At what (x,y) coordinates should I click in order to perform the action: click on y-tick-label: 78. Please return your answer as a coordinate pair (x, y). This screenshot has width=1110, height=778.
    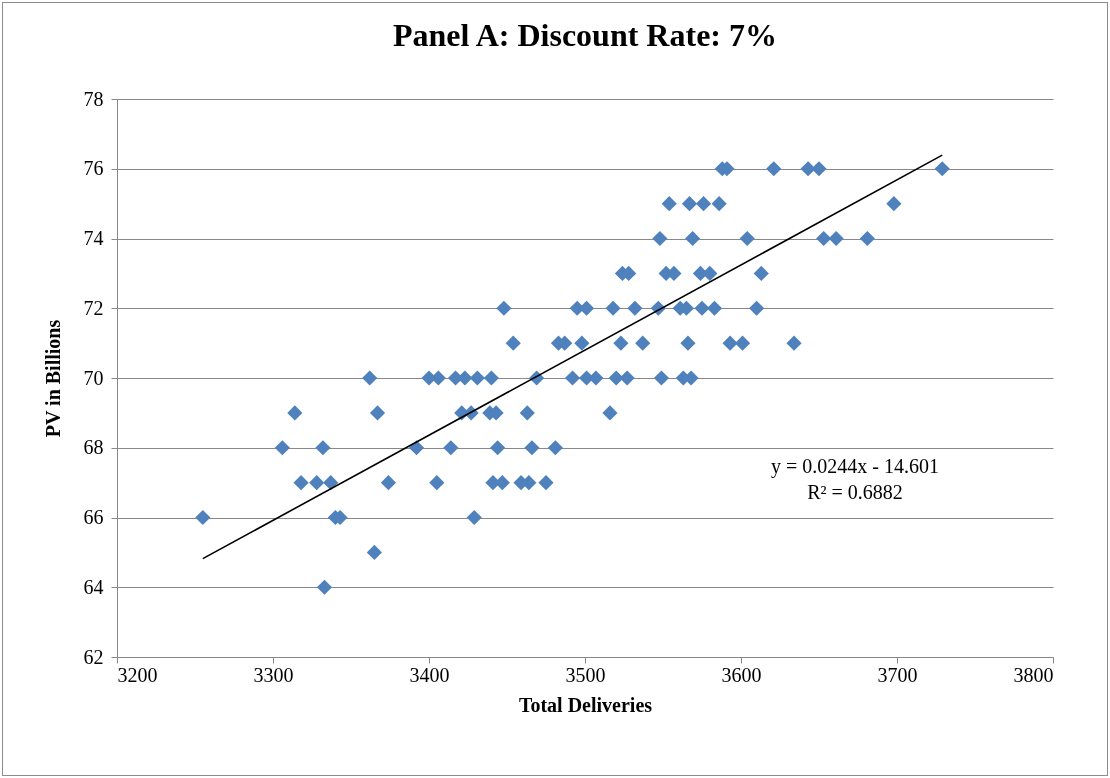
    Looking at the image, I should click on (93, 98).